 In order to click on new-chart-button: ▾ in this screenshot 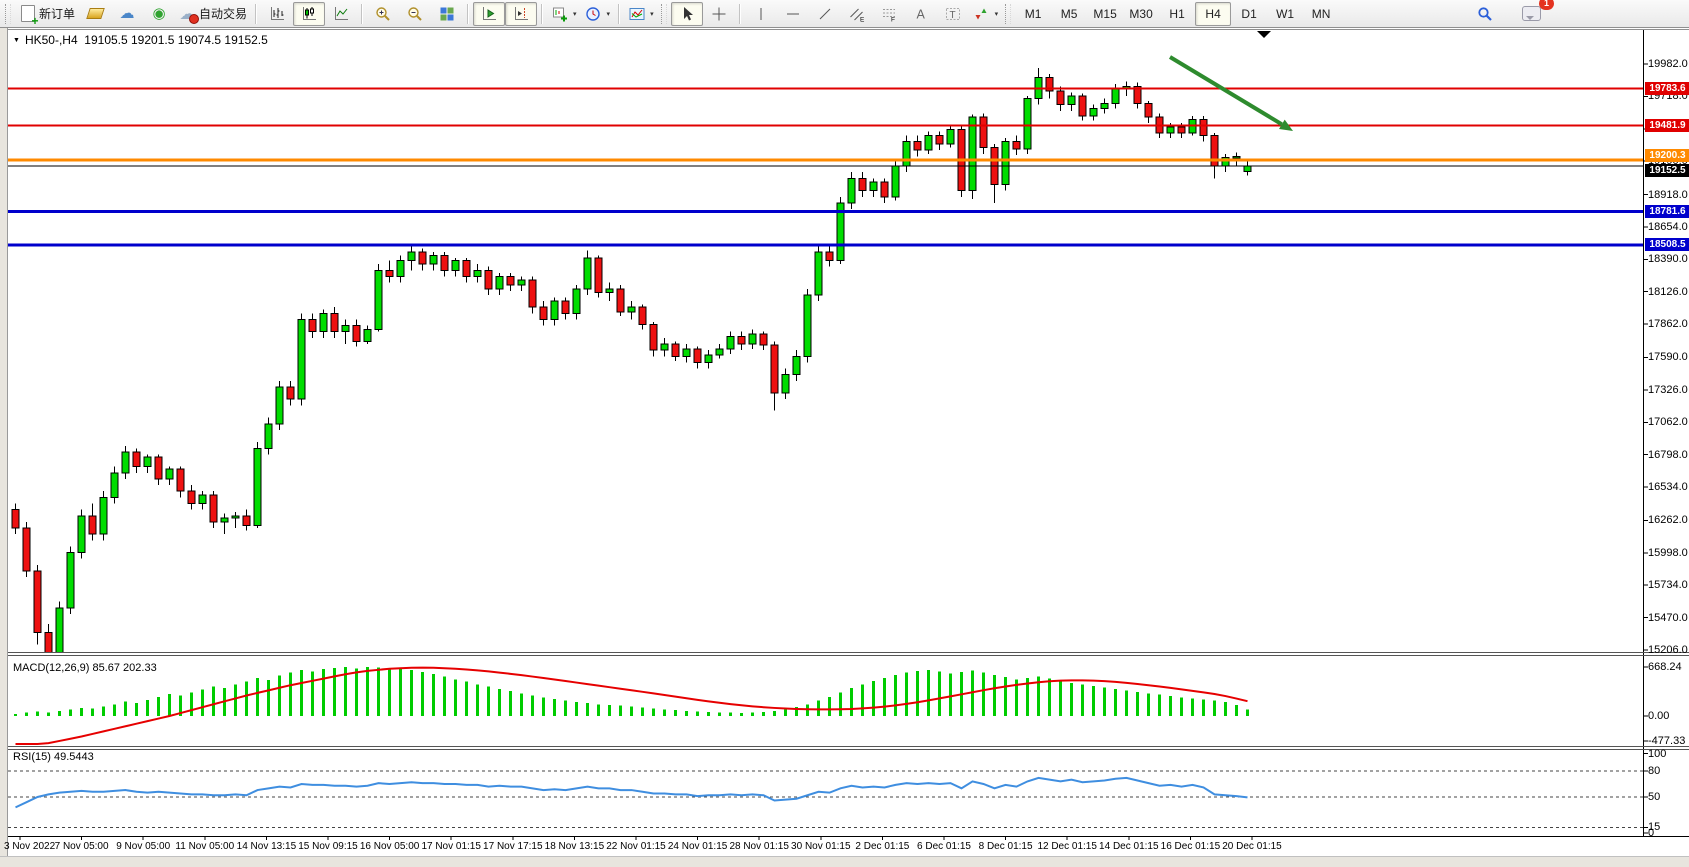, I will do `click(564, 14)`.